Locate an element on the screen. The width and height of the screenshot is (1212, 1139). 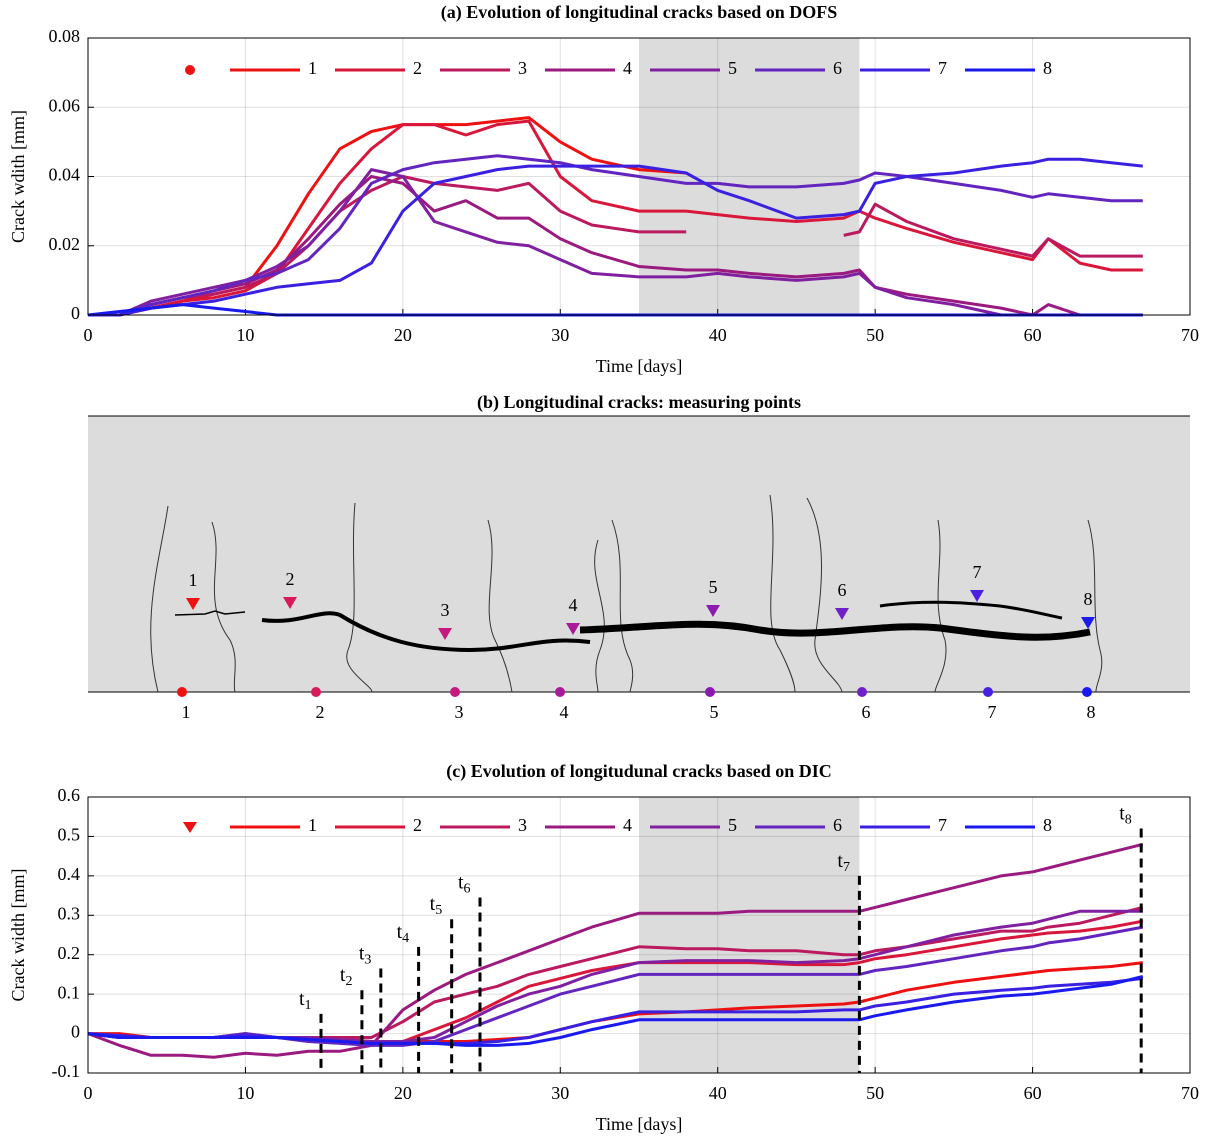
dic-point-label: 6 is located at coordinates (842, 590).